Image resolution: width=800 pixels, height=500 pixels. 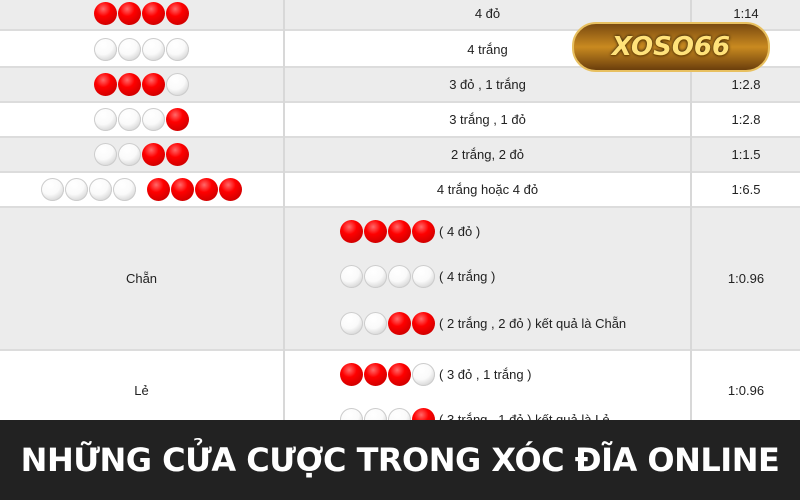 I want to click on bet-label: 4 đỏ, so click(x=487, y=13).